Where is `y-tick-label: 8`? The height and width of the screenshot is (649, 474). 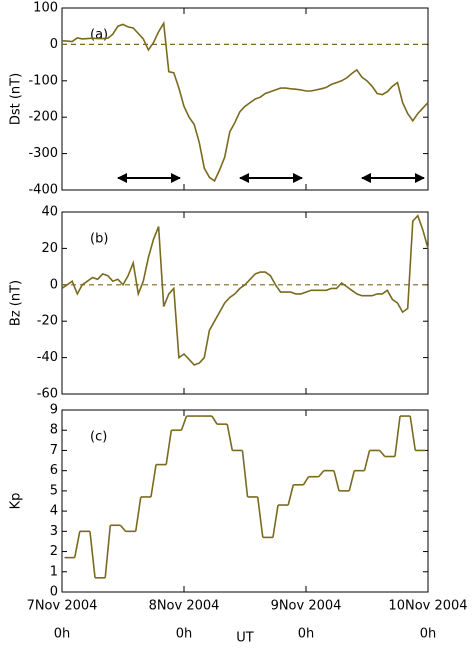 y-tick-label: 8 is located at coordinates (54, 430).